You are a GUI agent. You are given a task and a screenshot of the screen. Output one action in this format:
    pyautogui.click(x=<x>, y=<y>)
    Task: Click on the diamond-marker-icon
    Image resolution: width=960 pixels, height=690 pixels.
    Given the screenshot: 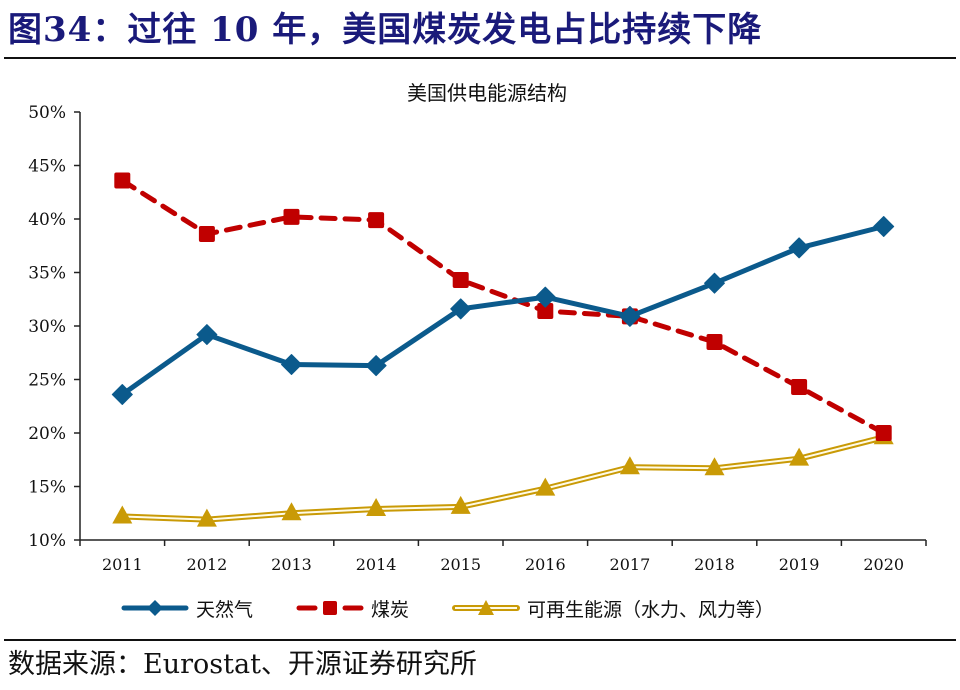 What is the action you would take?
    pyautogui.click(x=155, y=608)
    